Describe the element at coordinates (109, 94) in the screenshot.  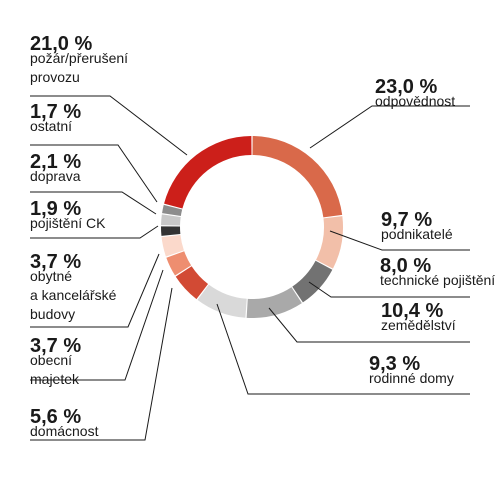
I see `label-pozar-preruseni-provozu: 21,0 %požár/přerušení provozu` at that location.